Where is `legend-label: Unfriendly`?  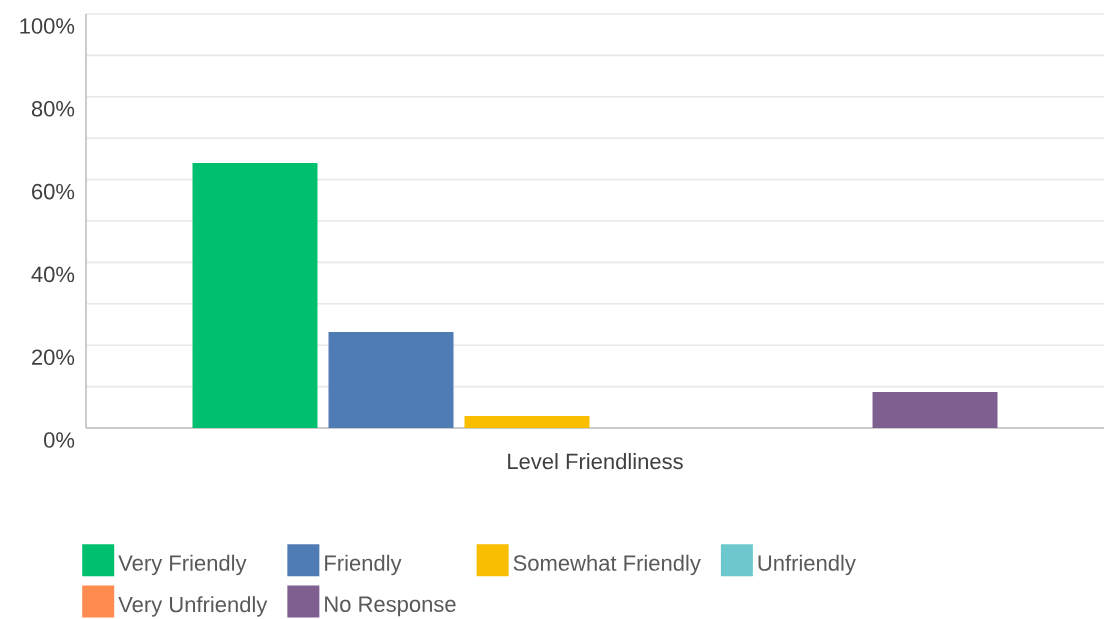
legend-label: Unfriendly is located at coordinates (807, 565).